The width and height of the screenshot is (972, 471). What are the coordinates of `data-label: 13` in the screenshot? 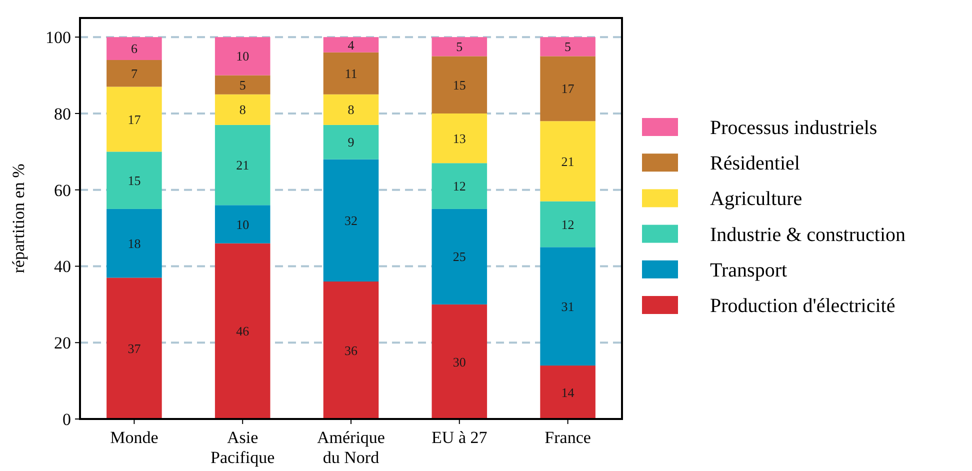 It's located at (459, 138).